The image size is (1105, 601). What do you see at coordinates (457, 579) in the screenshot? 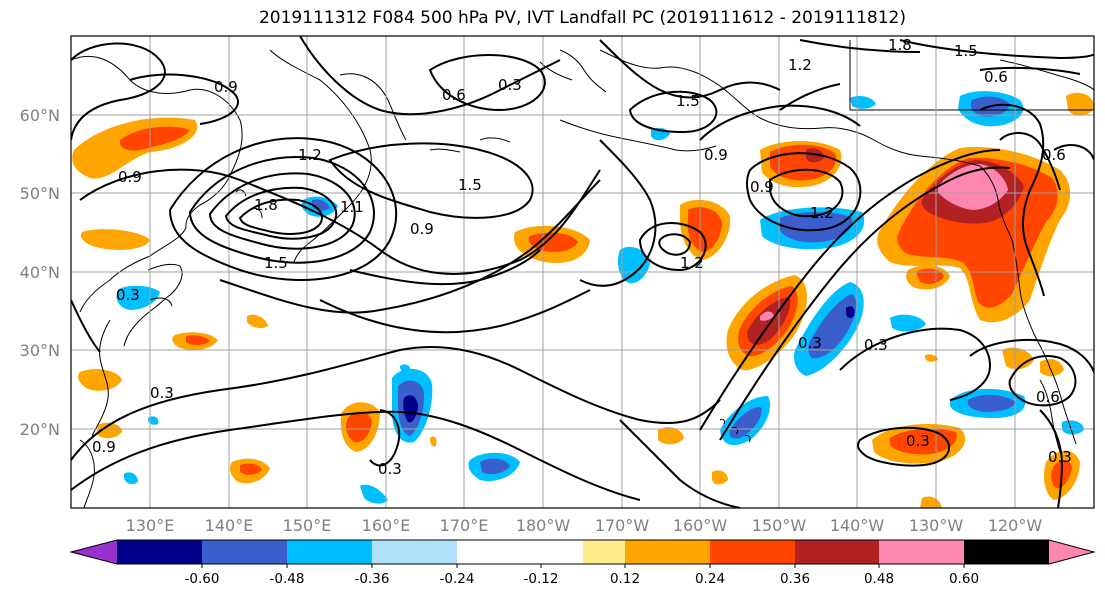
I see `colorbar-tick-label: -0.24` at bounding box center [457, 579].